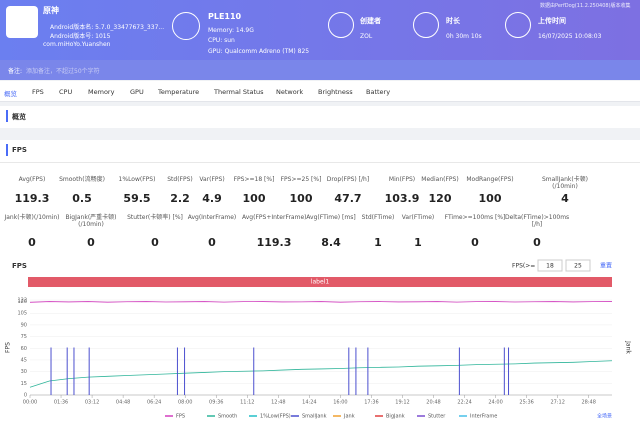 The image size is (640, 423). Describe the element at coordinates (402, 198) in the screenshot. I see `stat-value: 103.9` at that location.